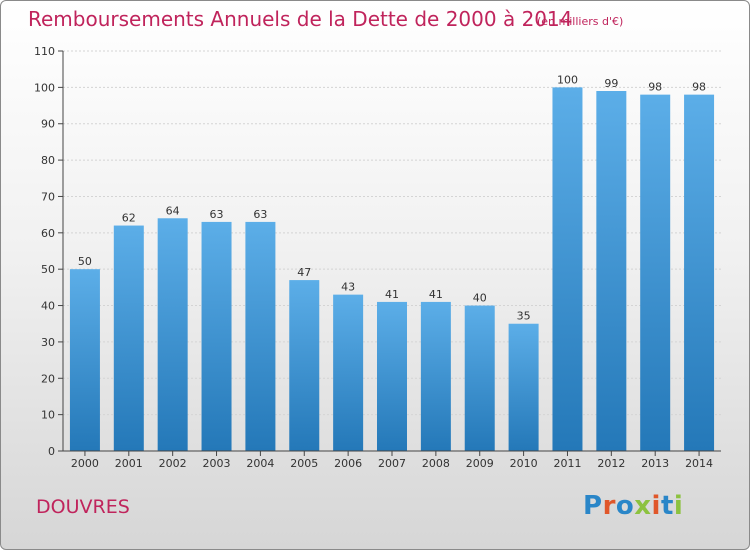 Image resolution: width=750 pixels, height=550 pixels. I want to click on y-tick-label: 70, so click(48, 196).